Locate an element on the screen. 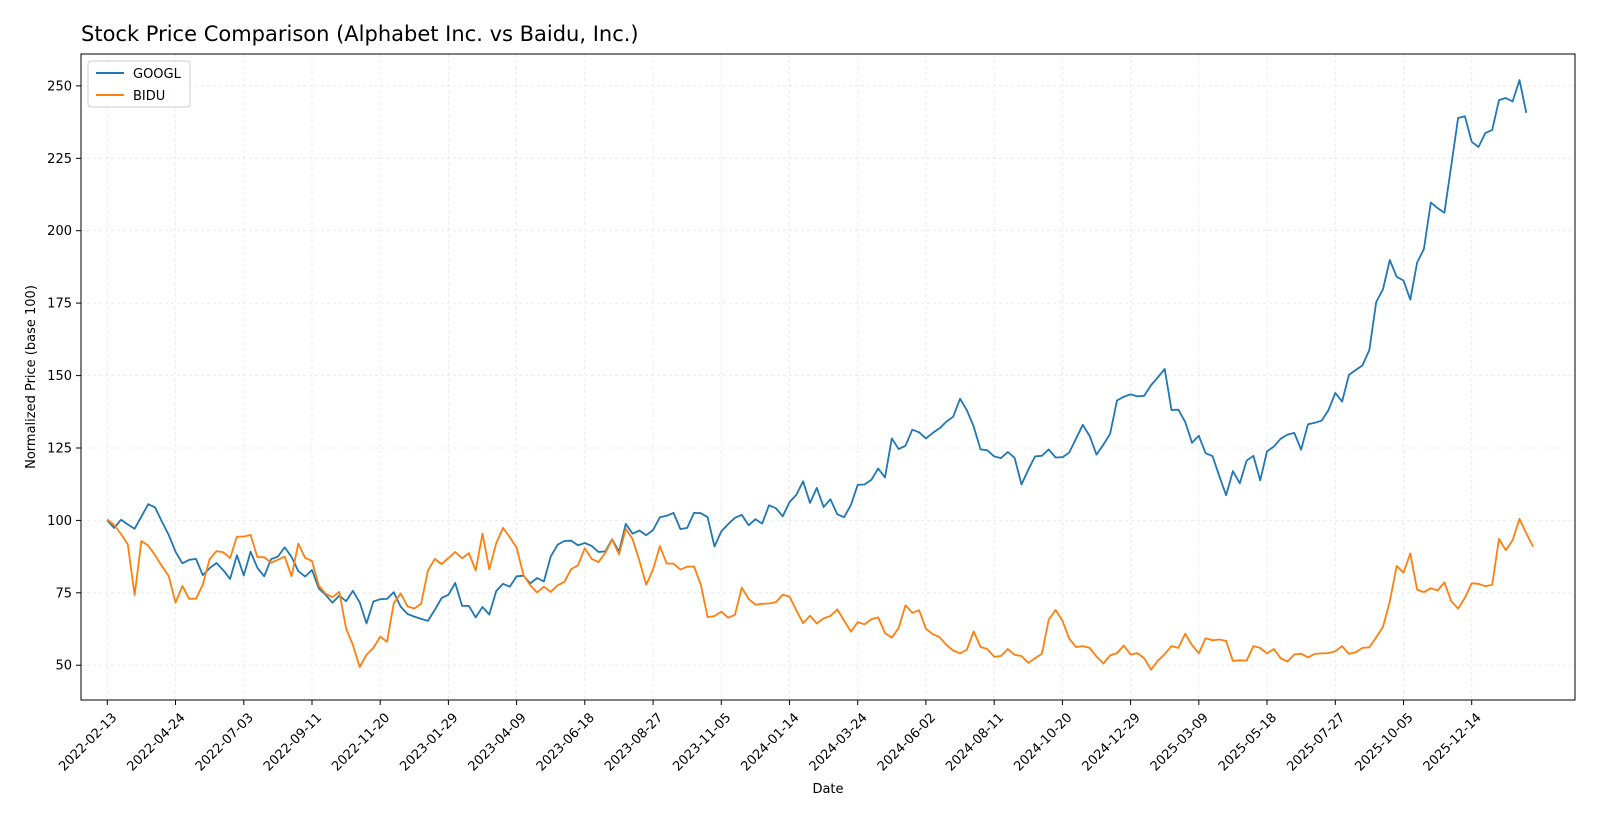 This screenshot has height=819, width=1620. x-tick-label: 2023-08-27 is located at coordinates (634, 742).